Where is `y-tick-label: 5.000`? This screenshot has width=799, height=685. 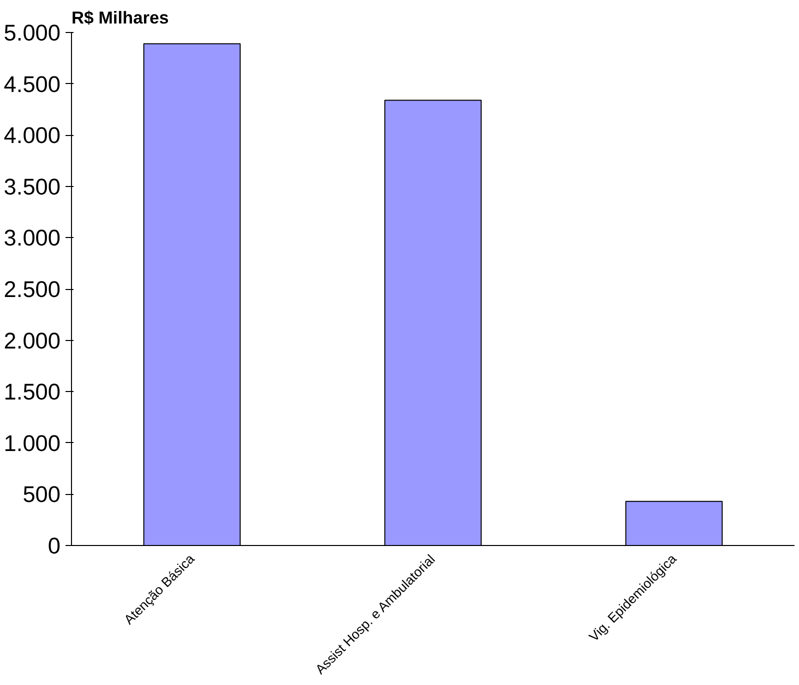 y-tick-label: 5.000 is located at coordinates (32, 33).